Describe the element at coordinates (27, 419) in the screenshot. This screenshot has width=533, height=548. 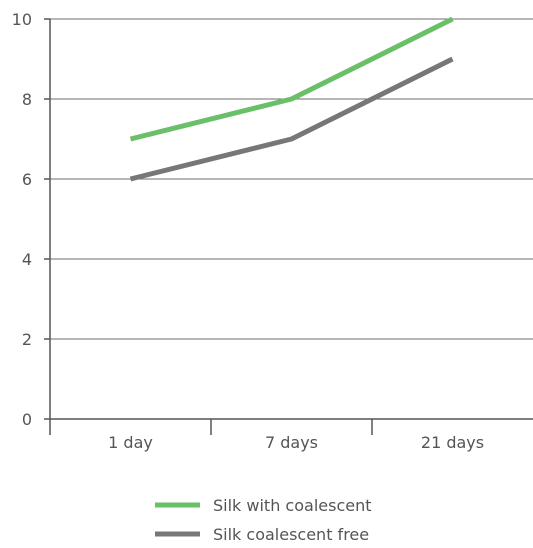
I see `y-tick-label: 0` at that location.